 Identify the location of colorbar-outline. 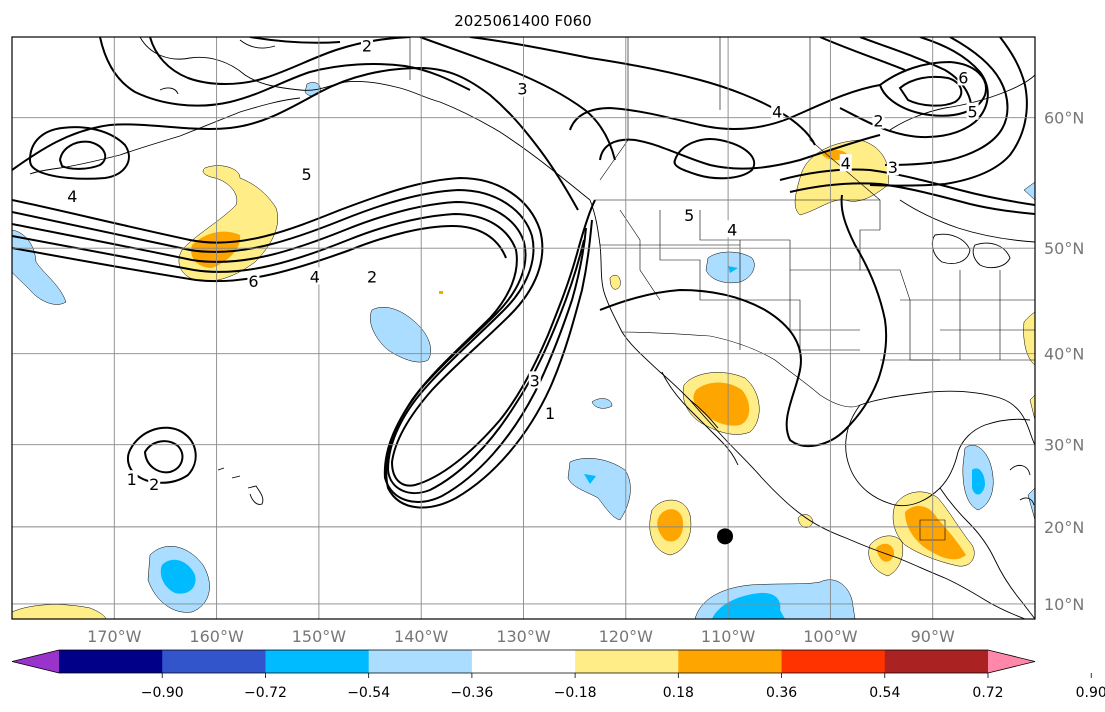
(523, 661).